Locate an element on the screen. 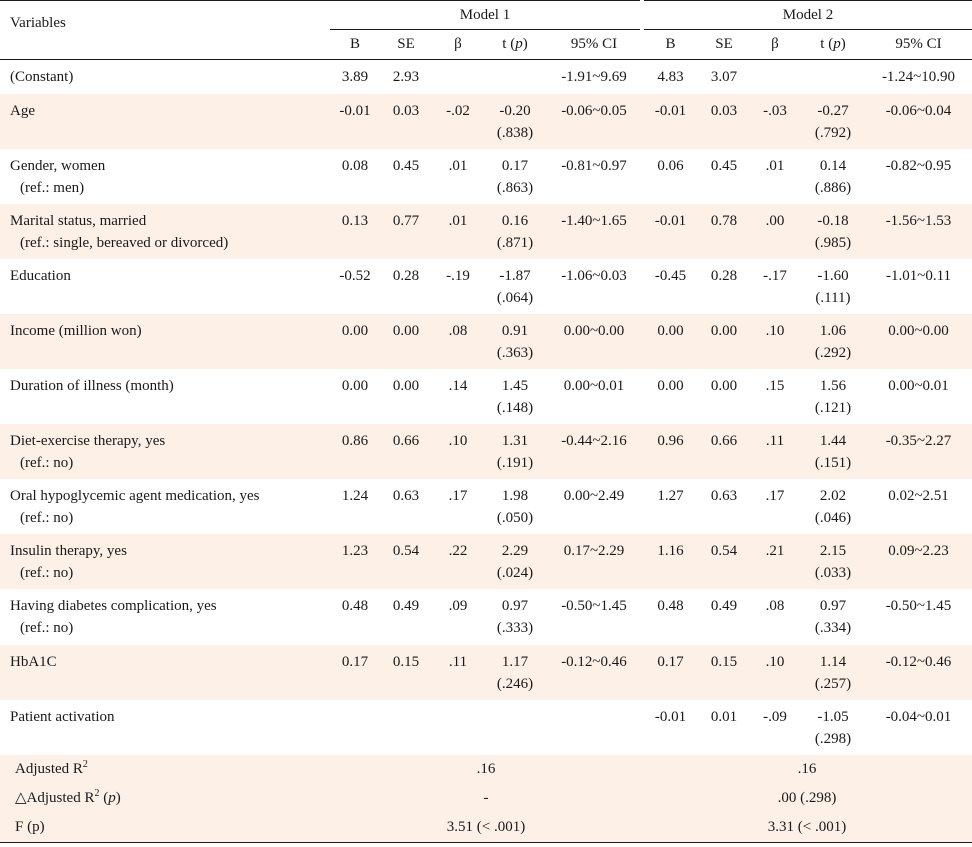 The height and width of the screenshot is (847, 972). f-row: F (p) 3.51 (< .001) 3.31 (< .001) is located at coordinates (486, 828).